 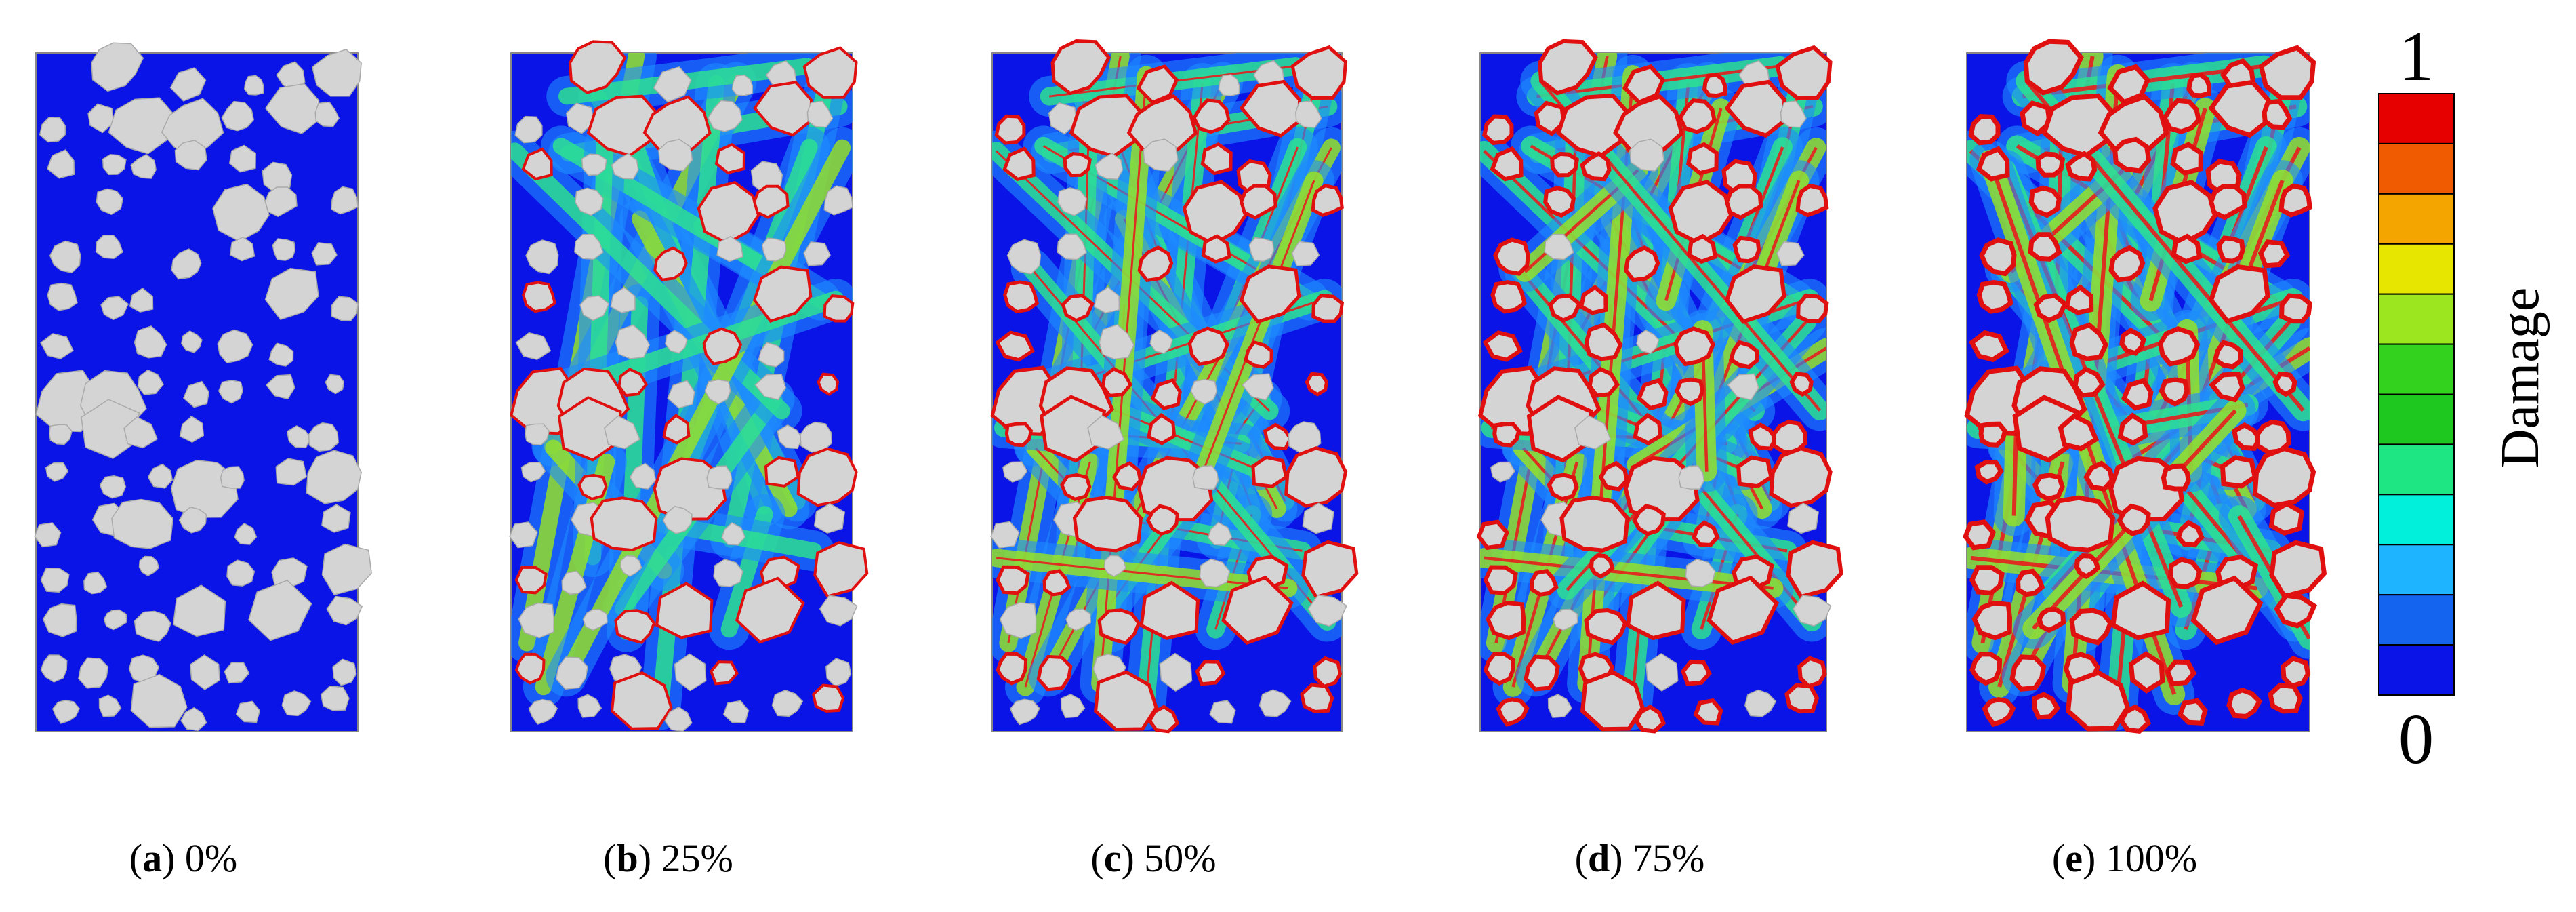 What do you see at coordinates (203, 387) in the screenshot?
I see `damage-panel` at bounding box center [203, 387].